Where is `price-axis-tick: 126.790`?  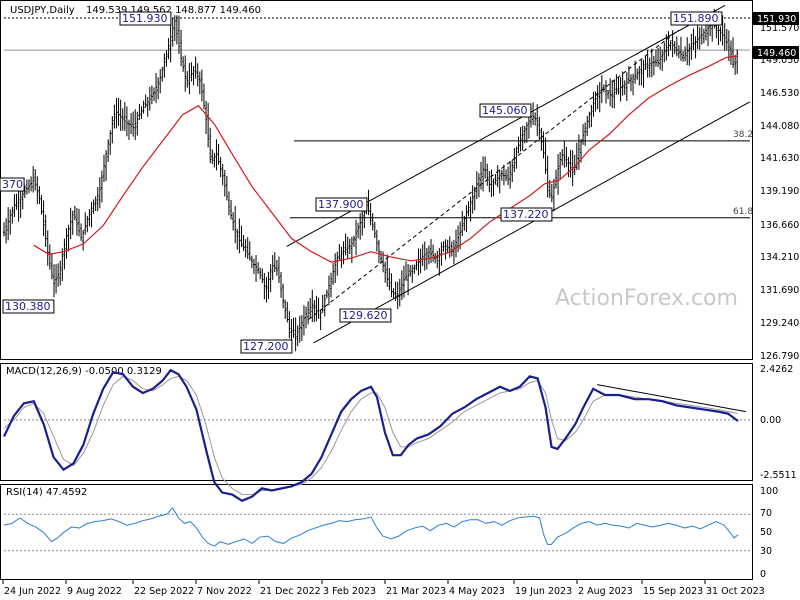
price-axis-tick: 126.790 is located at coordinates (779, 356).